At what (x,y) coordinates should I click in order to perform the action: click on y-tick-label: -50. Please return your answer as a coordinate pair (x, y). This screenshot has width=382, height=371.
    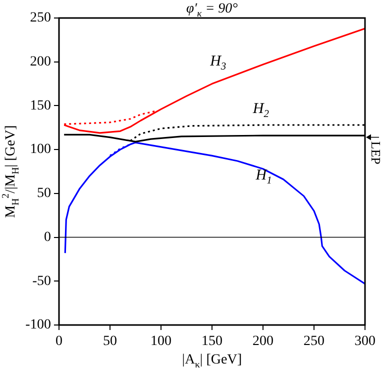
    Looking at the image, I should click on (41, 281).